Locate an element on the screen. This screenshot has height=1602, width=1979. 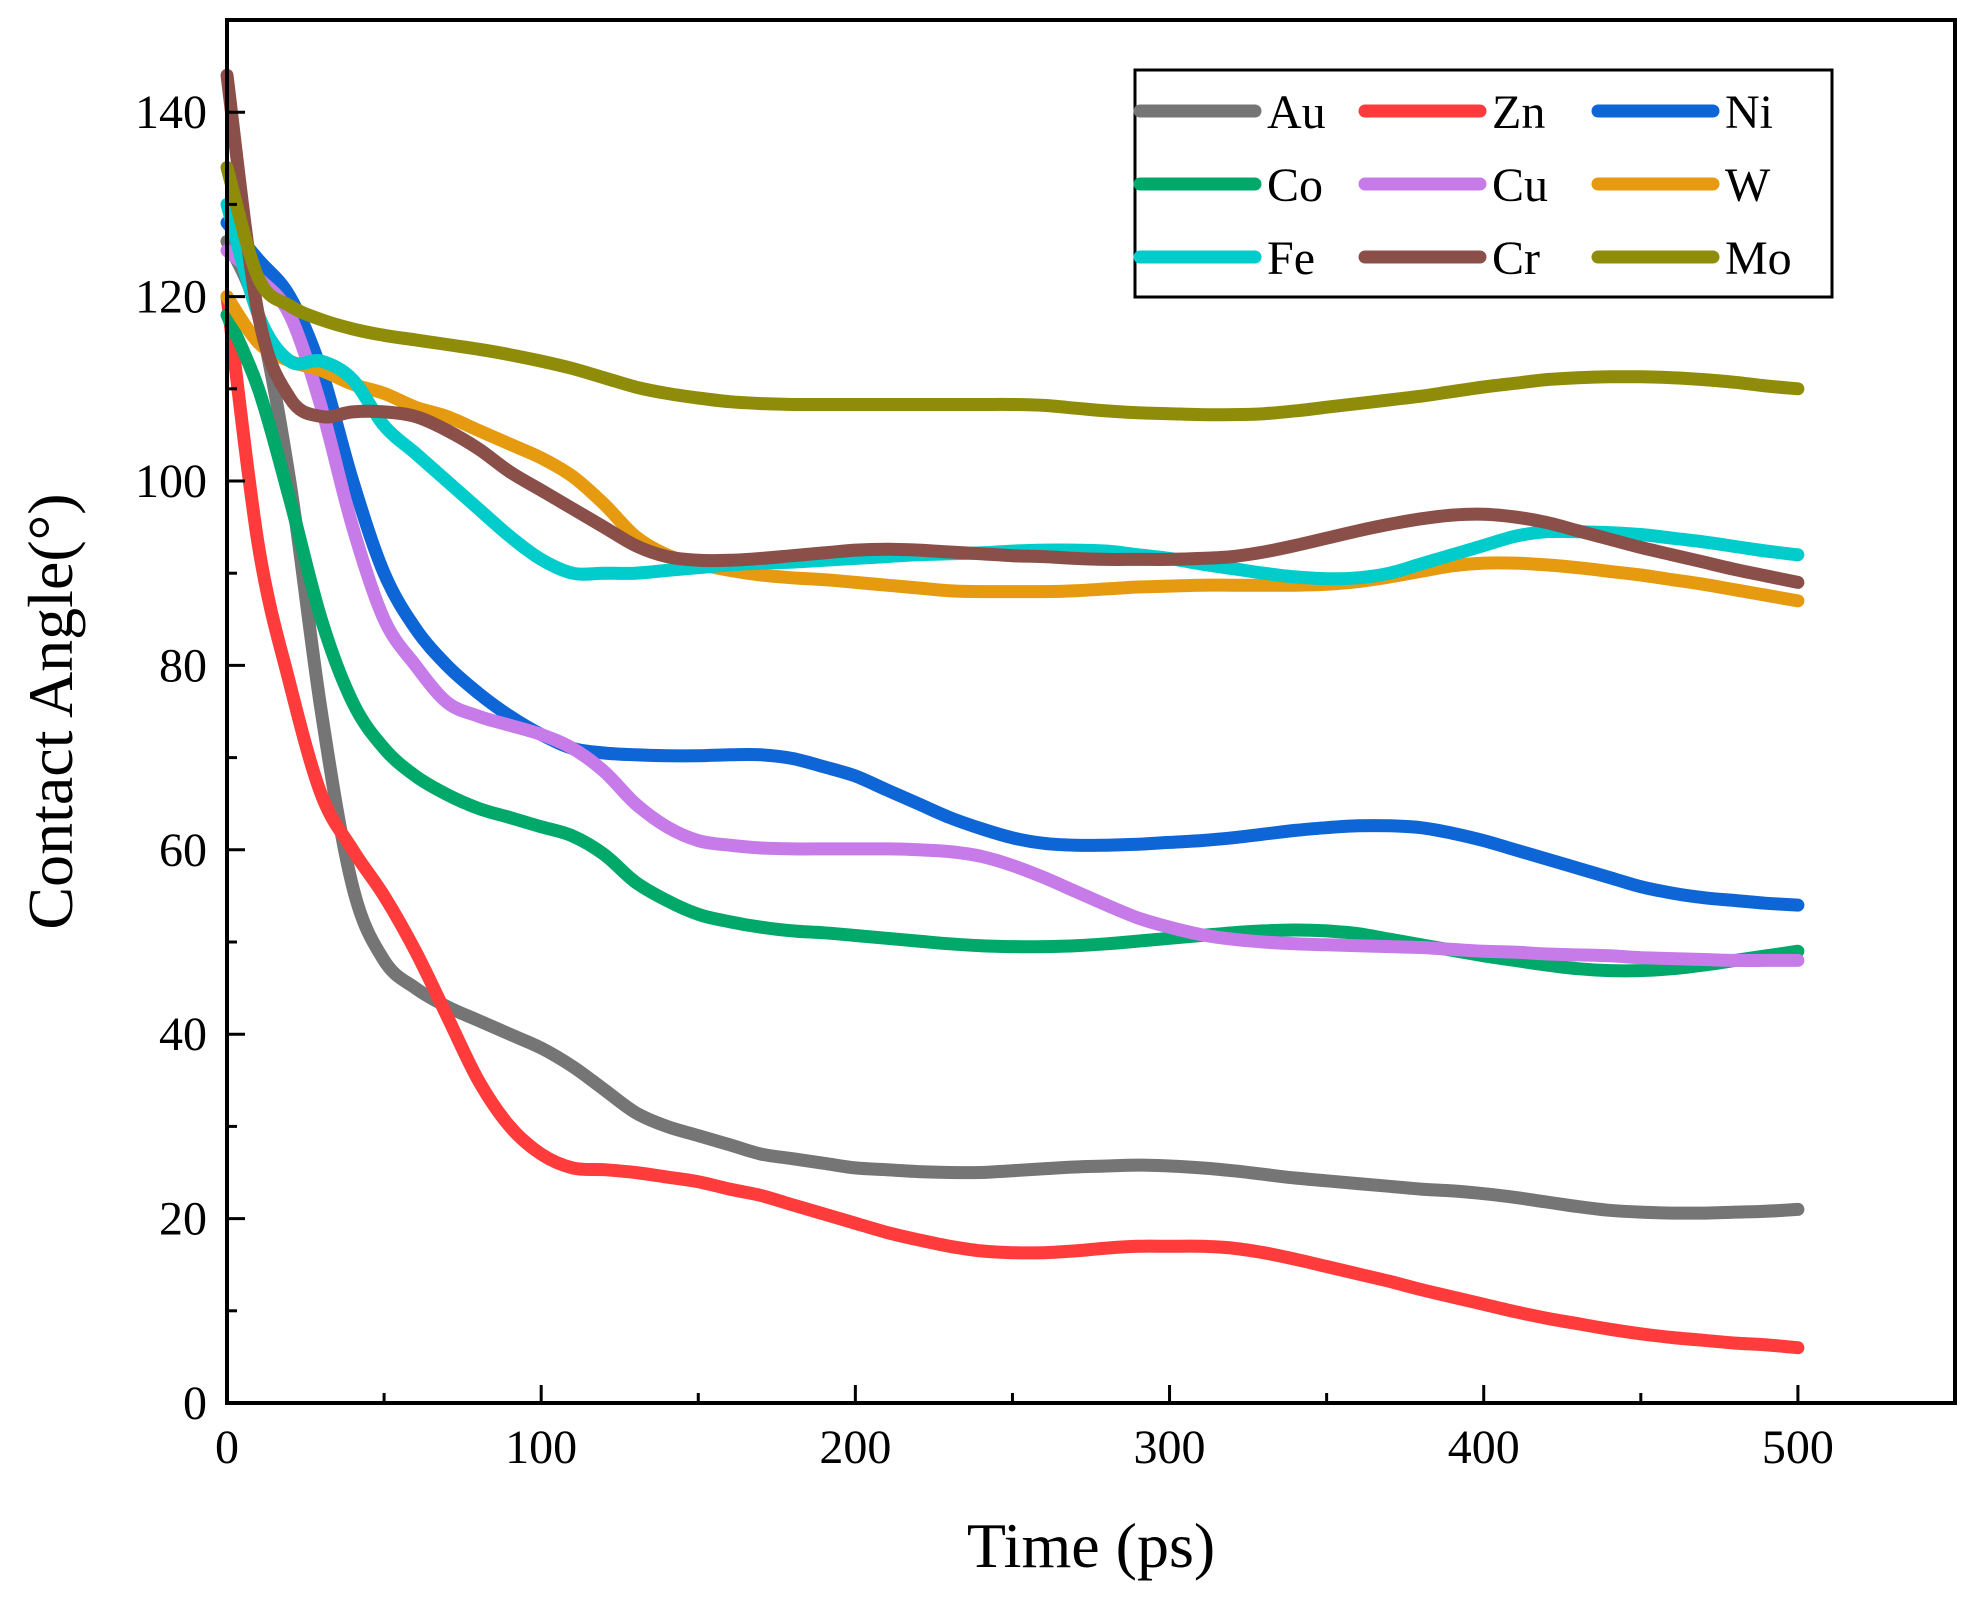
legend-label-mo: Mo is located at coordinates (1758, 258).